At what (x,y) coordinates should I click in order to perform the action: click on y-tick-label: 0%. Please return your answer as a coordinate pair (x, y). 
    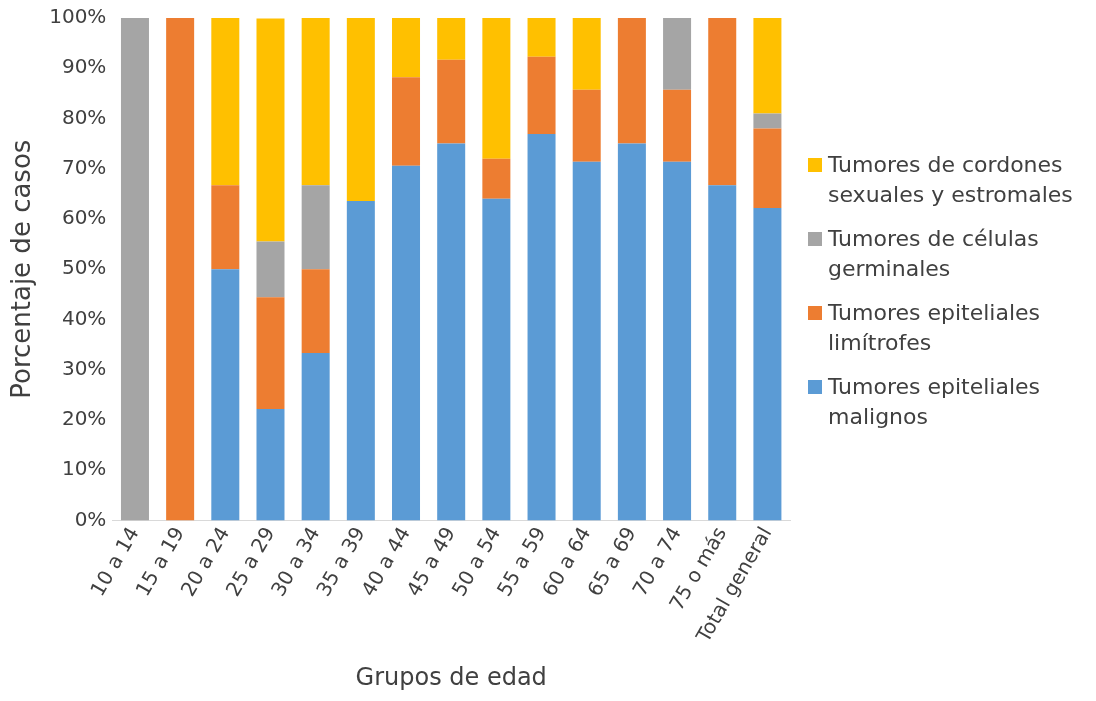
    Looking at the image, I should click on (90, 518).